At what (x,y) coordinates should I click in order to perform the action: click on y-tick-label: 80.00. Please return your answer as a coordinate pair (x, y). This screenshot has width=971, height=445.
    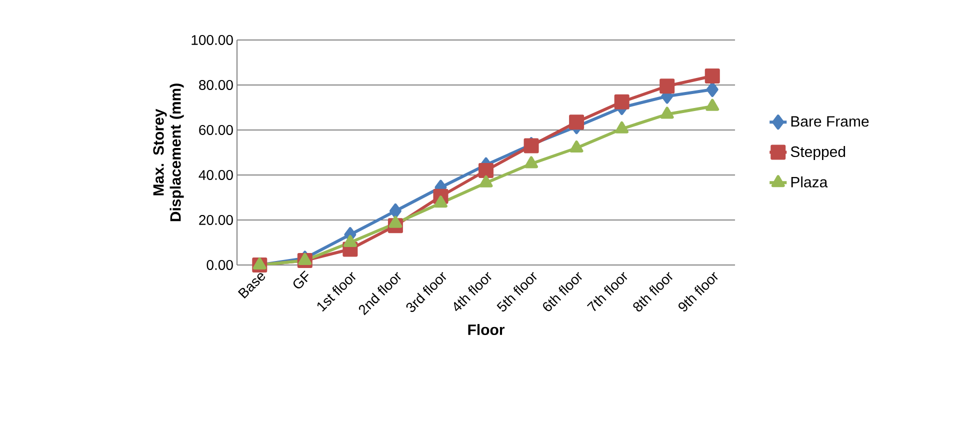
    Looking at the image, I should click on (216, 85).